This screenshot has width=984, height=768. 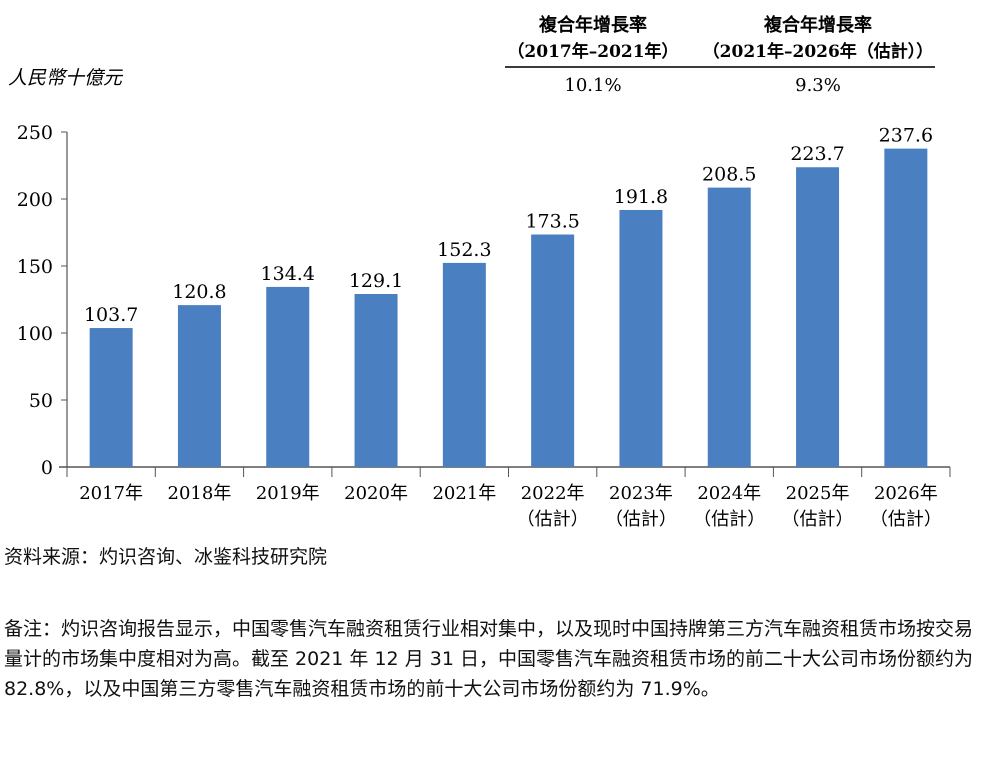 I want to click on y-tick-label: 200, so click(x=35, y=200).